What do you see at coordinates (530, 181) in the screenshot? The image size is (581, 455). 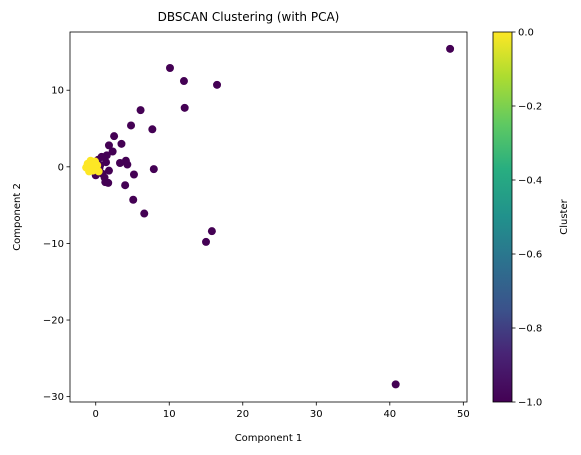 I see `colorbar-tick-label: −0.4` at bounding box center [530, 181].